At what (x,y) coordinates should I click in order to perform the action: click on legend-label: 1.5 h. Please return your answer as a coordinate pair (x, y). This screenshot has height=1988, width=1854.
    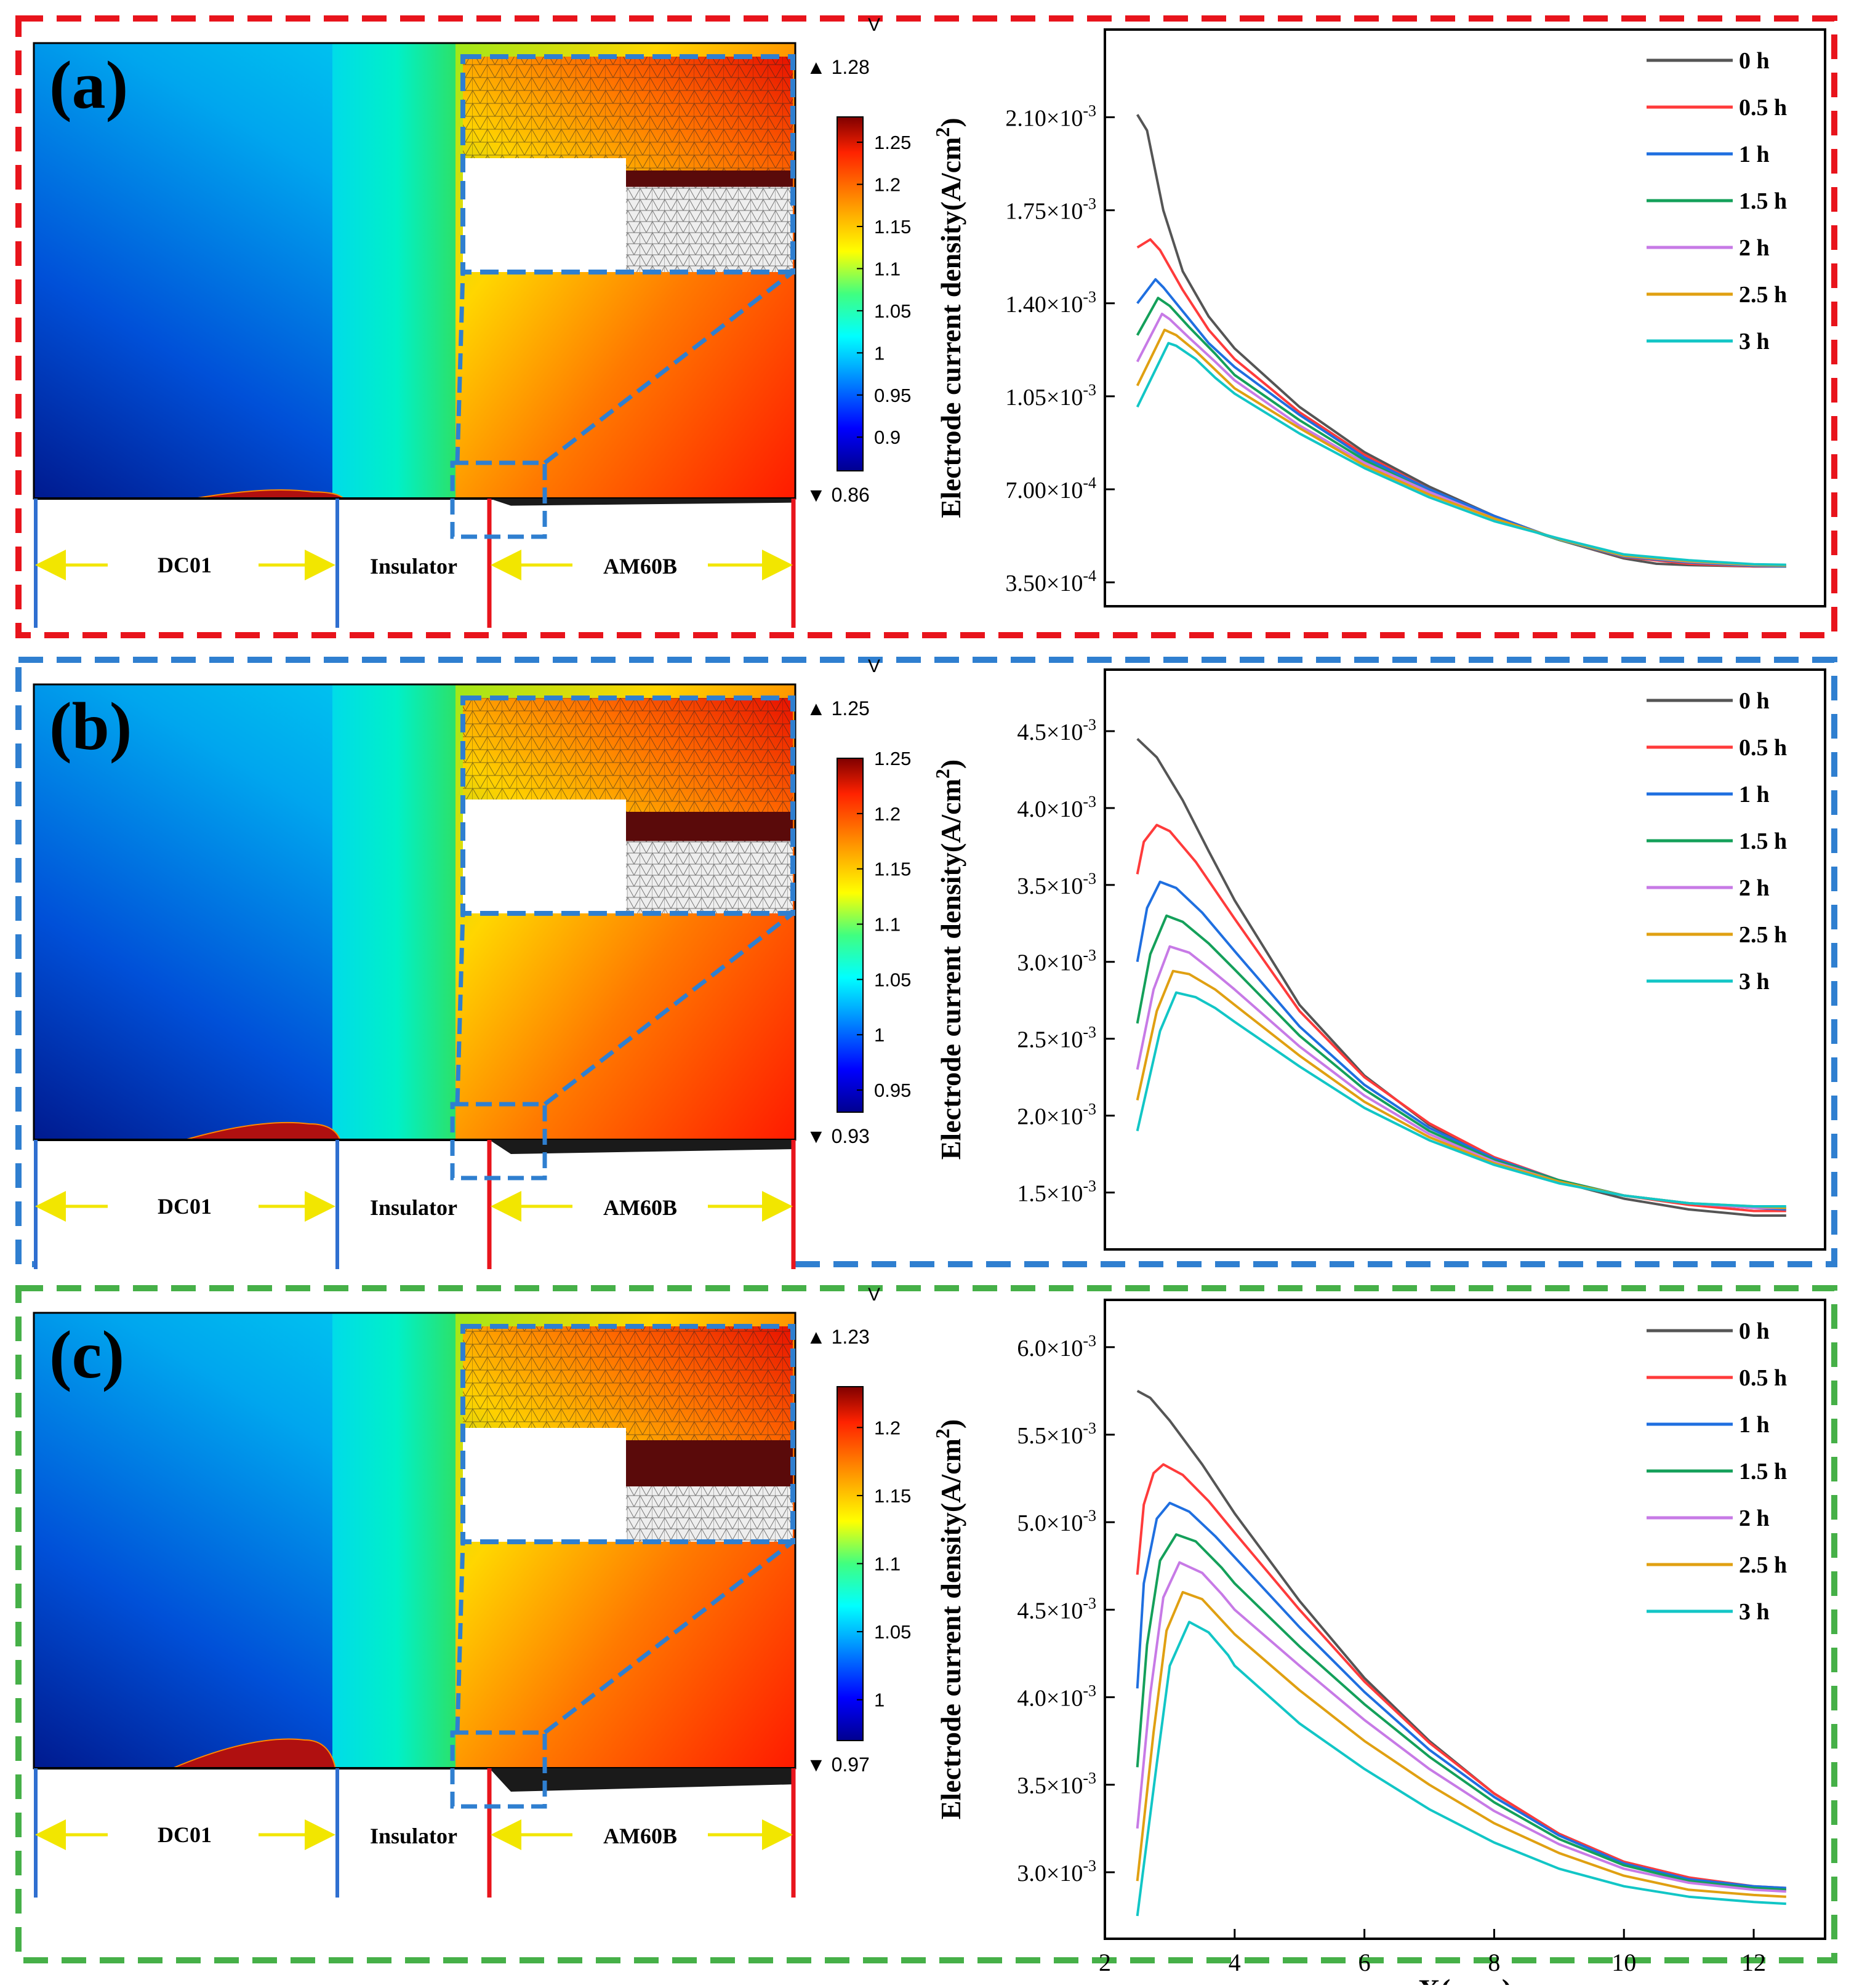
    Looking at the image, I should click on (1763, 841).